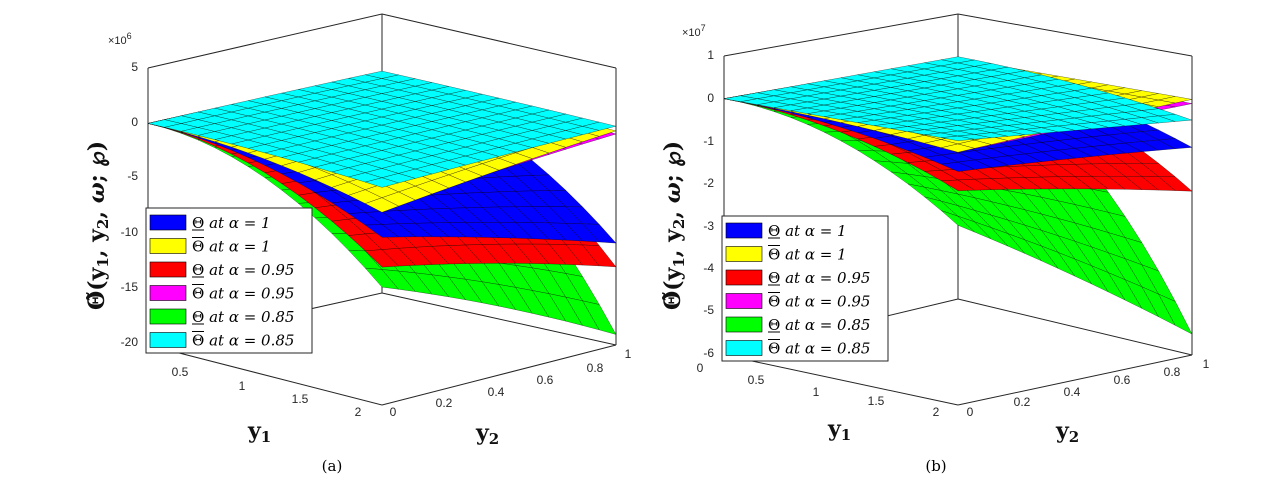  What do you see at coordinates (708, 204) in the screenshot?
I see `z-ticks-b: 1 0 -1 -2 -3 -4 -5 -6` at bounding box center [708, 204].